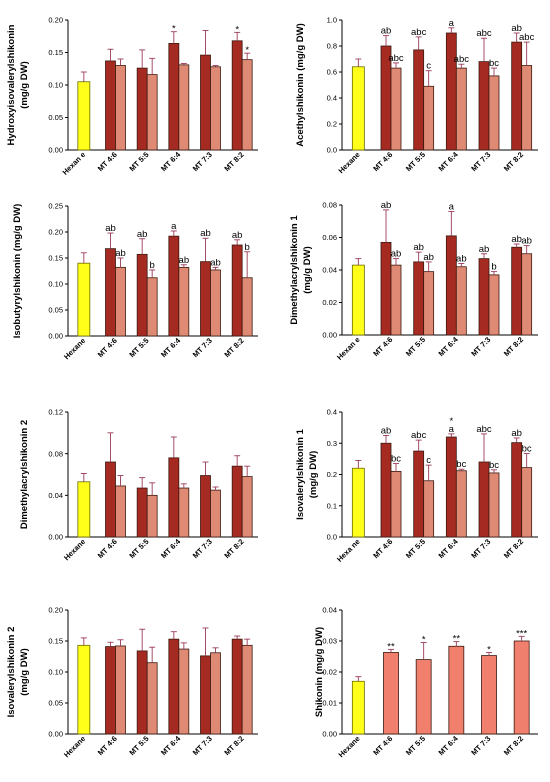 The height and width of the screenshot is (782, 550). What do you see at coordinates (332, 443) in the screenshot?
I see `y-tick-label: 0.3` at bounding box center [332, 443].